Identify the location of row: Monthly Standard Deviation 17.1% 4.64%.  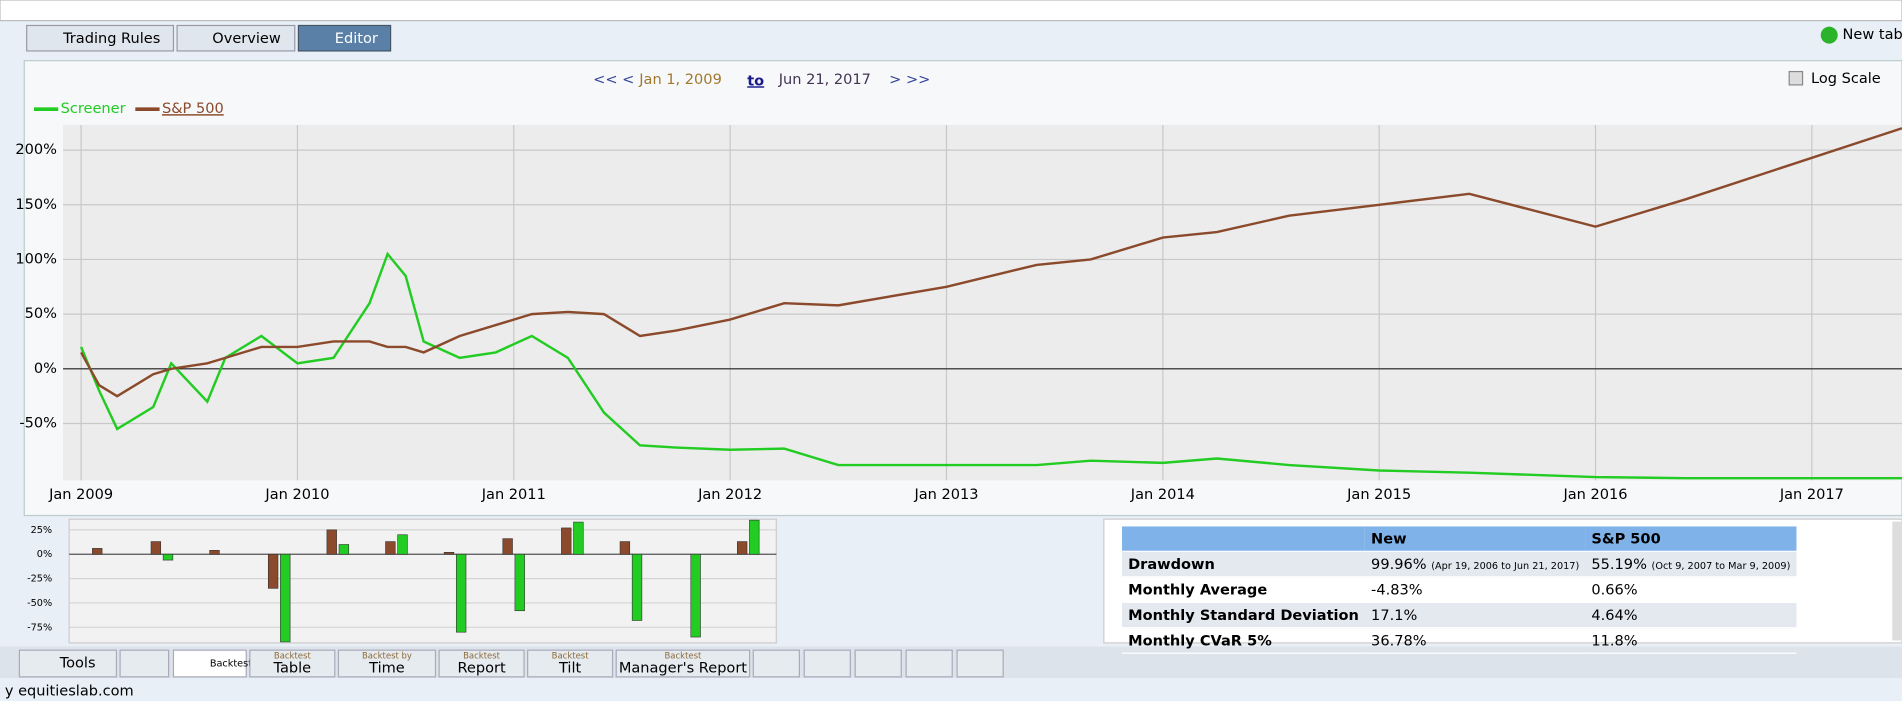
(1459, 615).